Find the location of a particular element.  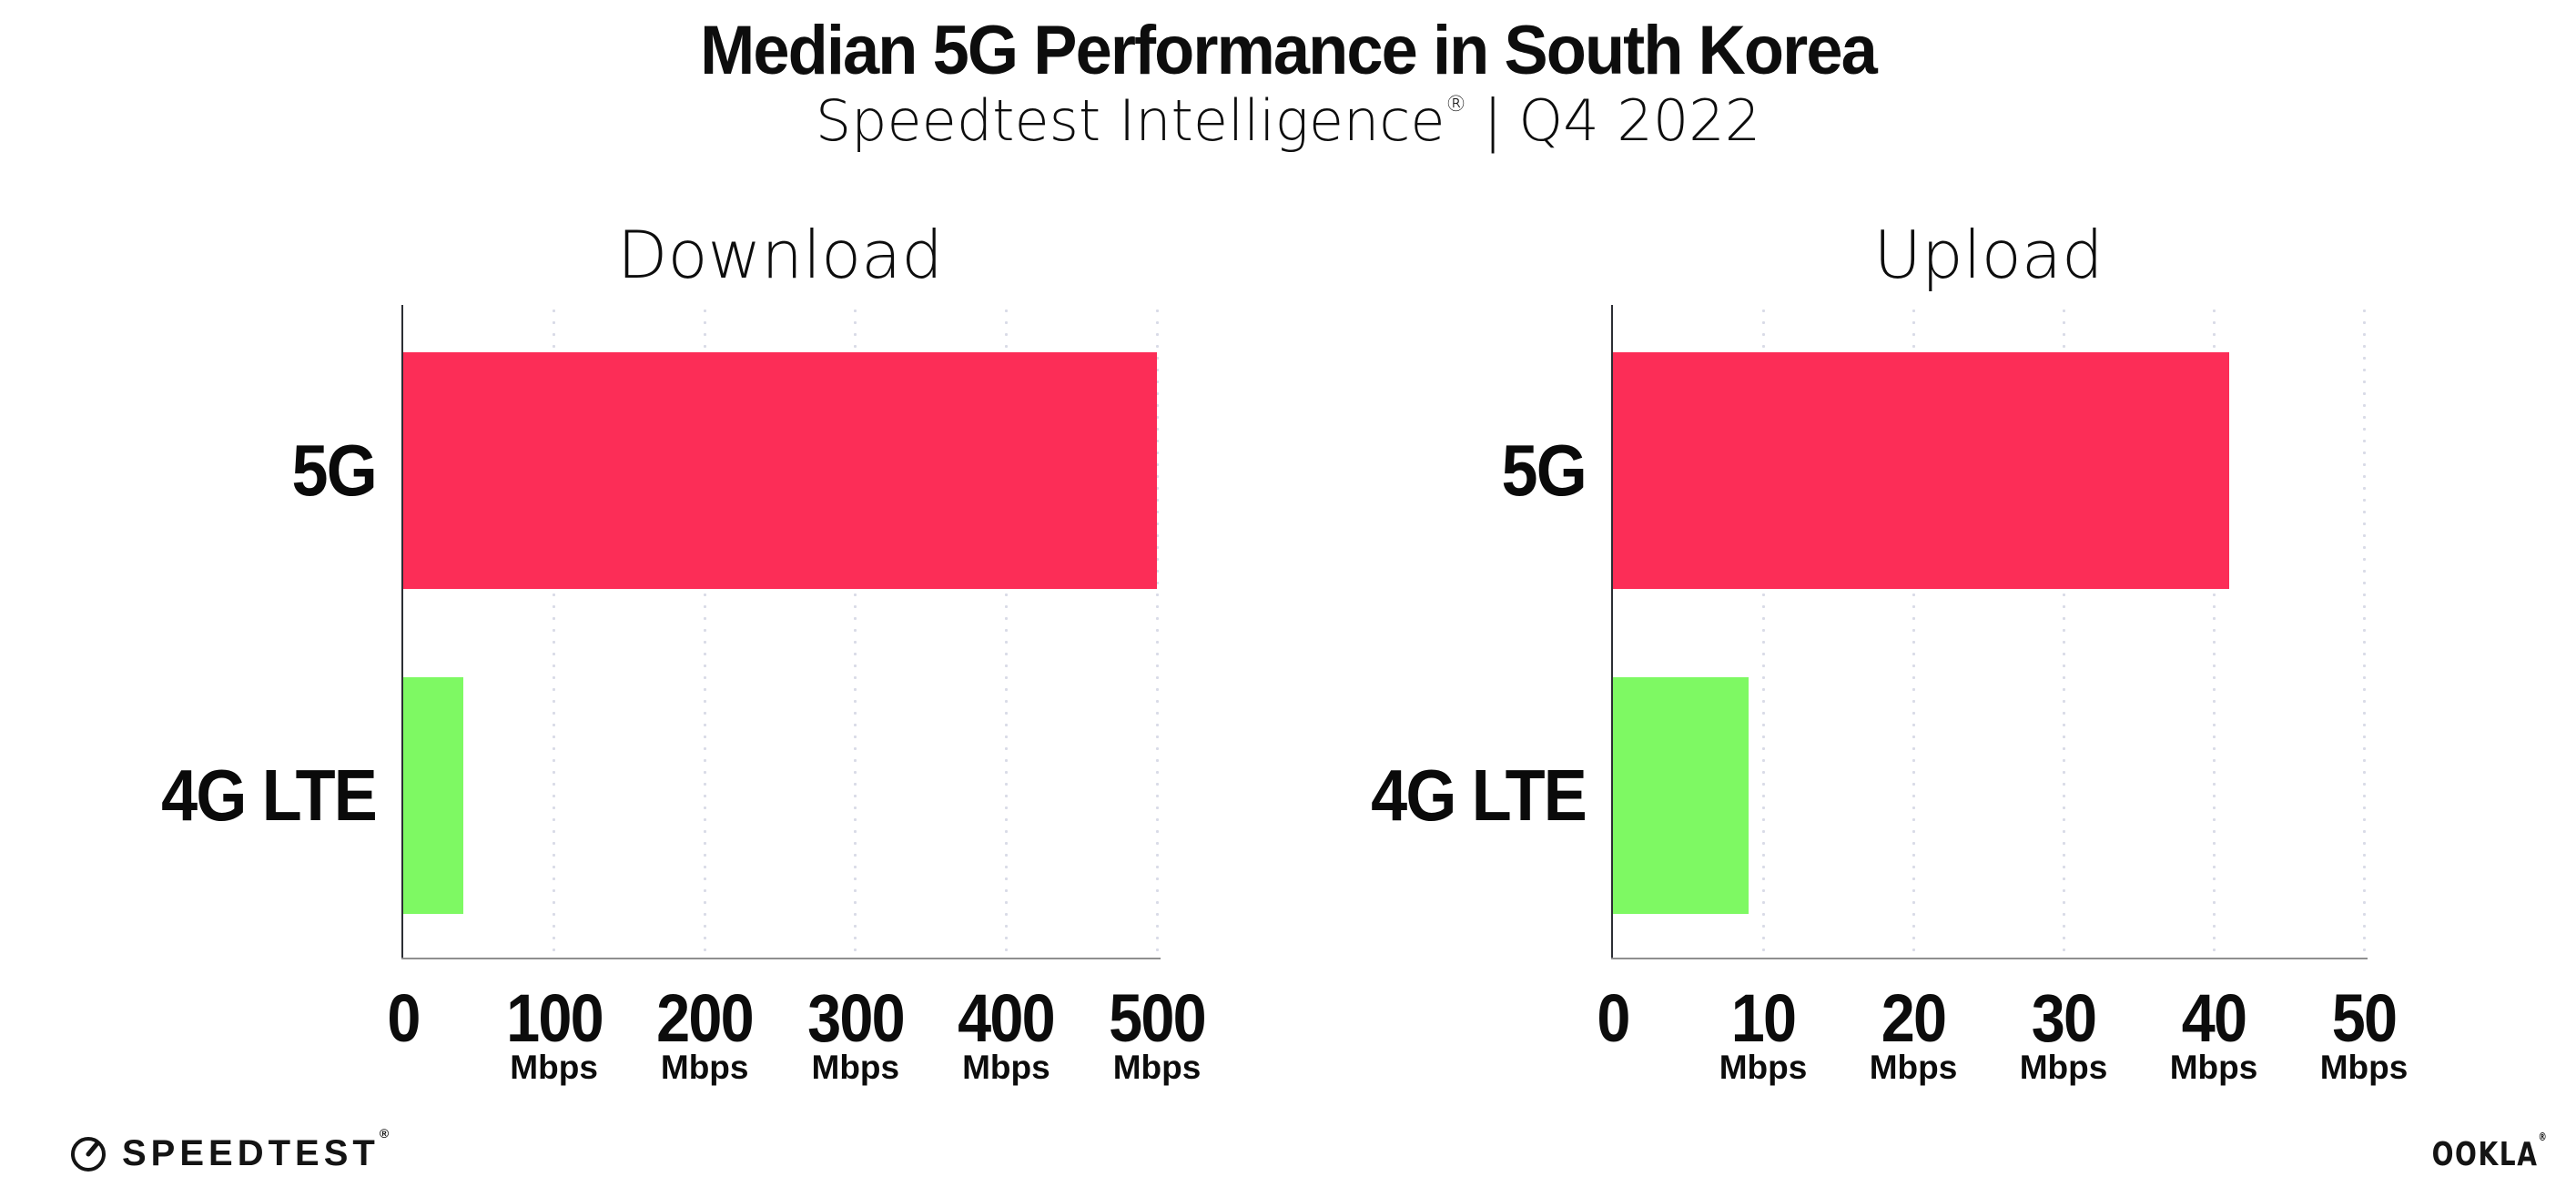

x-tick-label: 20 is located at coordinates (1914, 1018).